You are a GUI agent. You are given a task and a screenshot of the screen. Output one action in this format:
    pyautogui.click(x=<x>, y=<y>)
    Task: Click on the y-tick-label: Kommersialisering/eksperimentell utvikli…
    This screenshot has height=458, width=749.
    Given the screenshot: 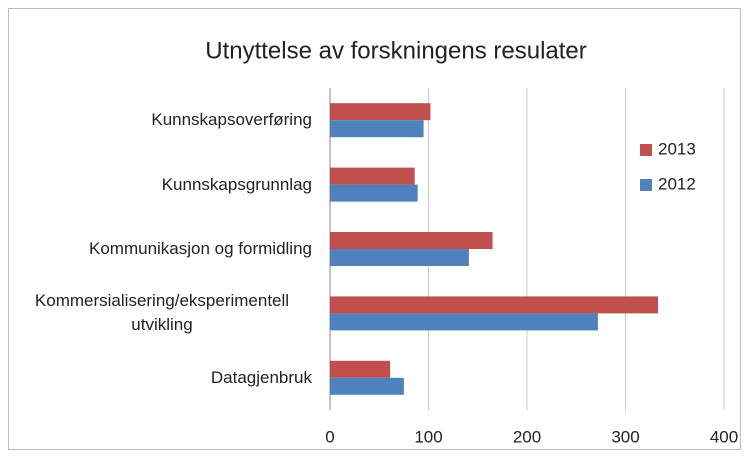 What is the action you would take?
    pyautogui.click(x=162, y=313)
    